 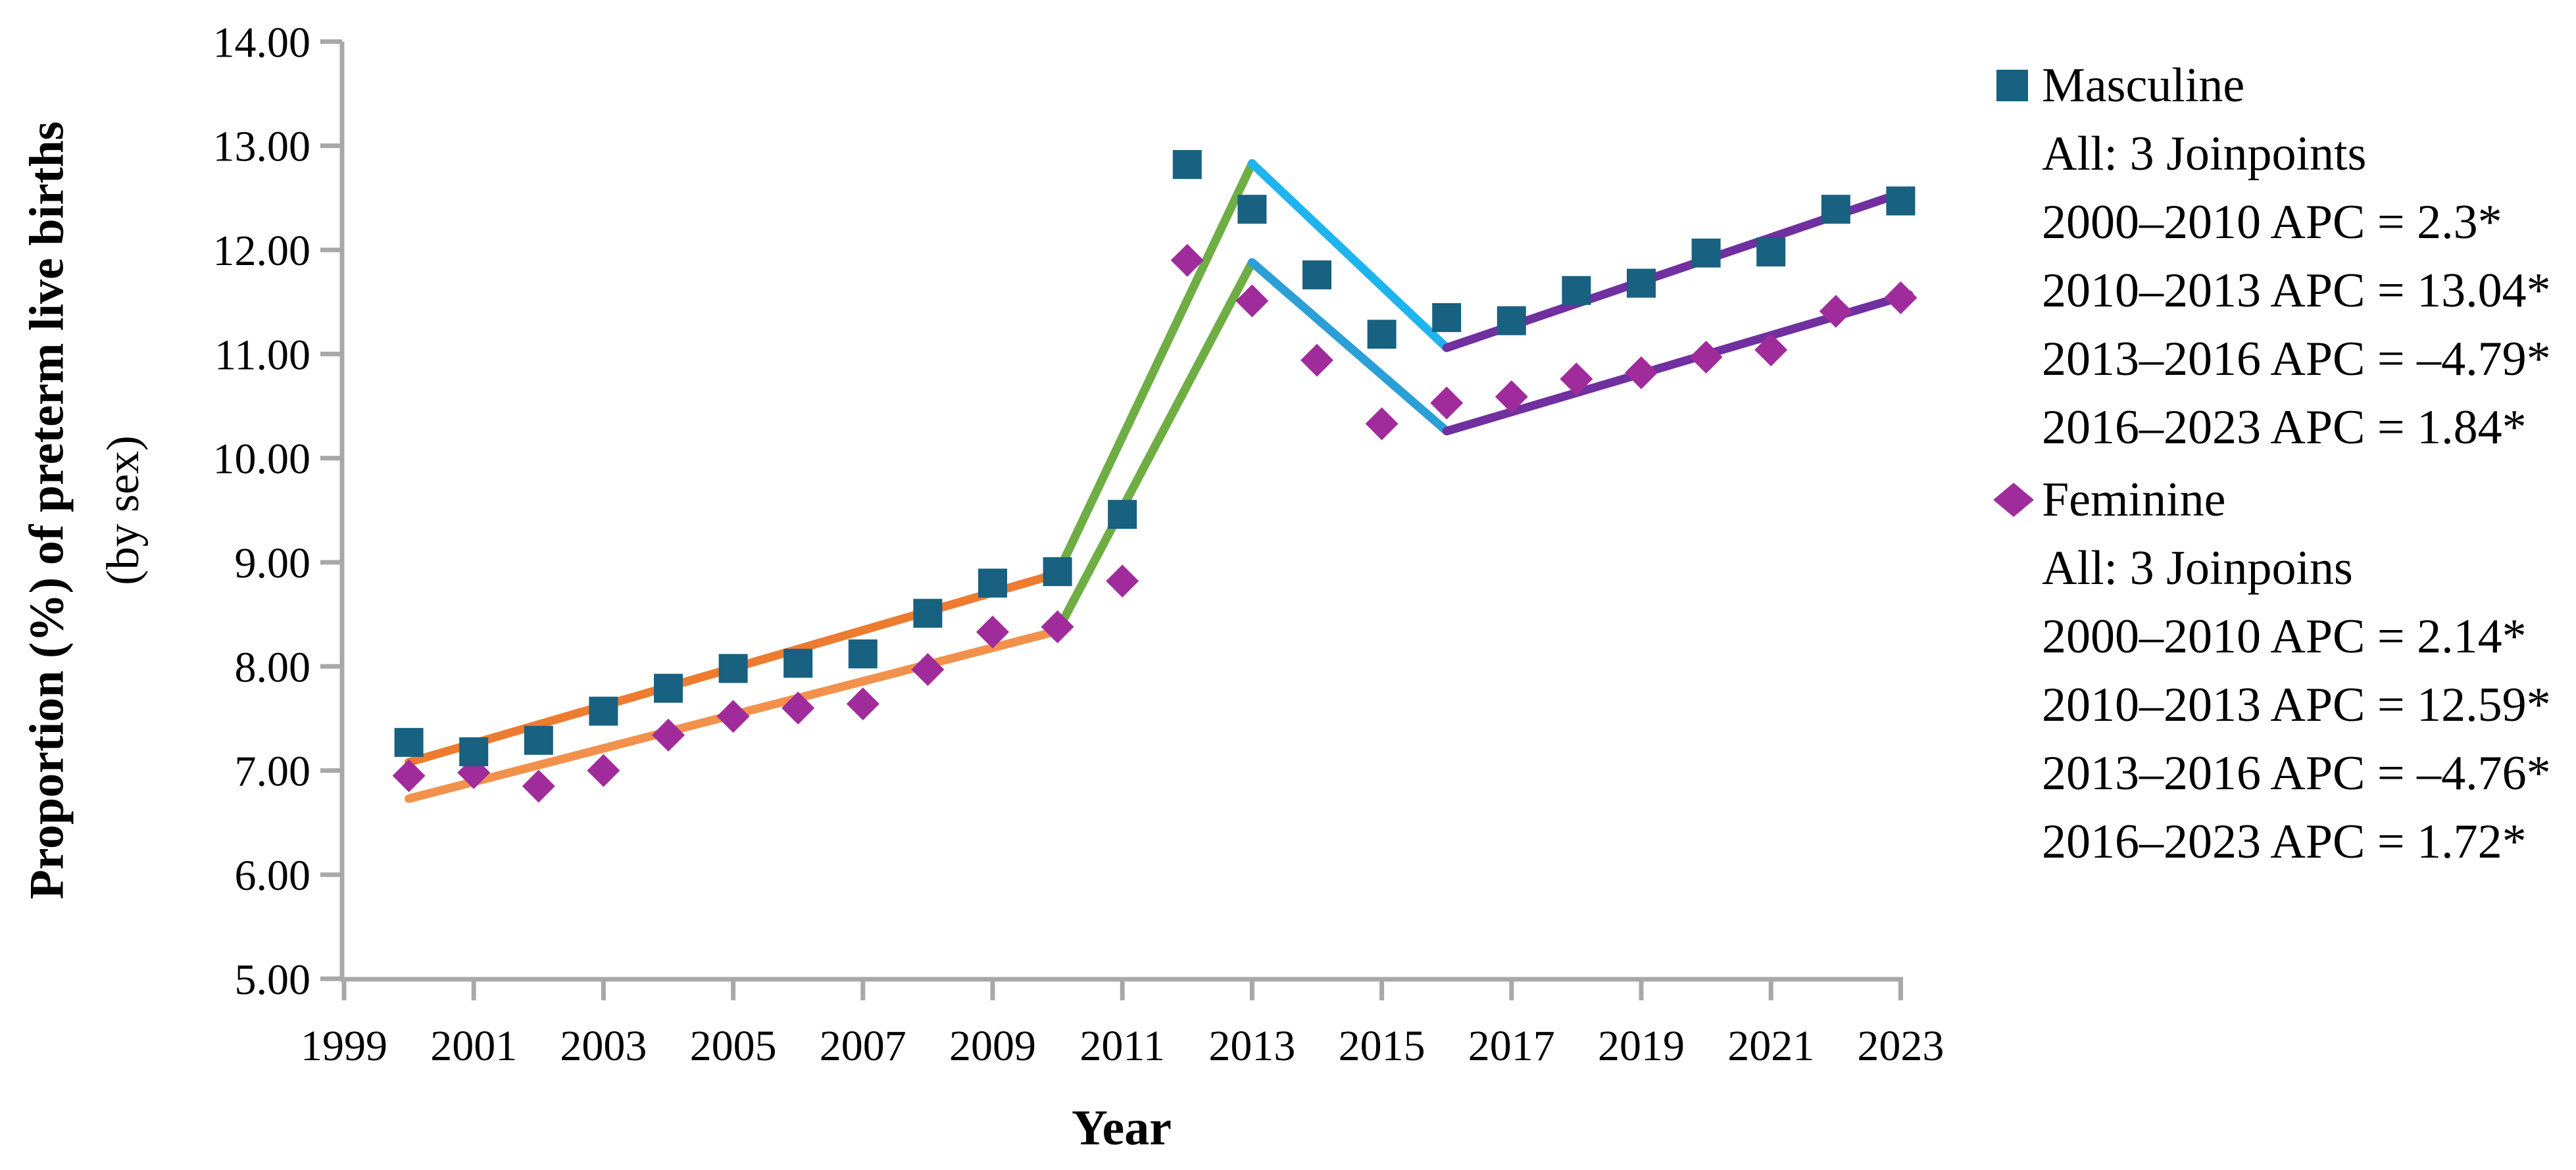 I want to click on y-tick-label: 10.00, so click(x=262, y=459).